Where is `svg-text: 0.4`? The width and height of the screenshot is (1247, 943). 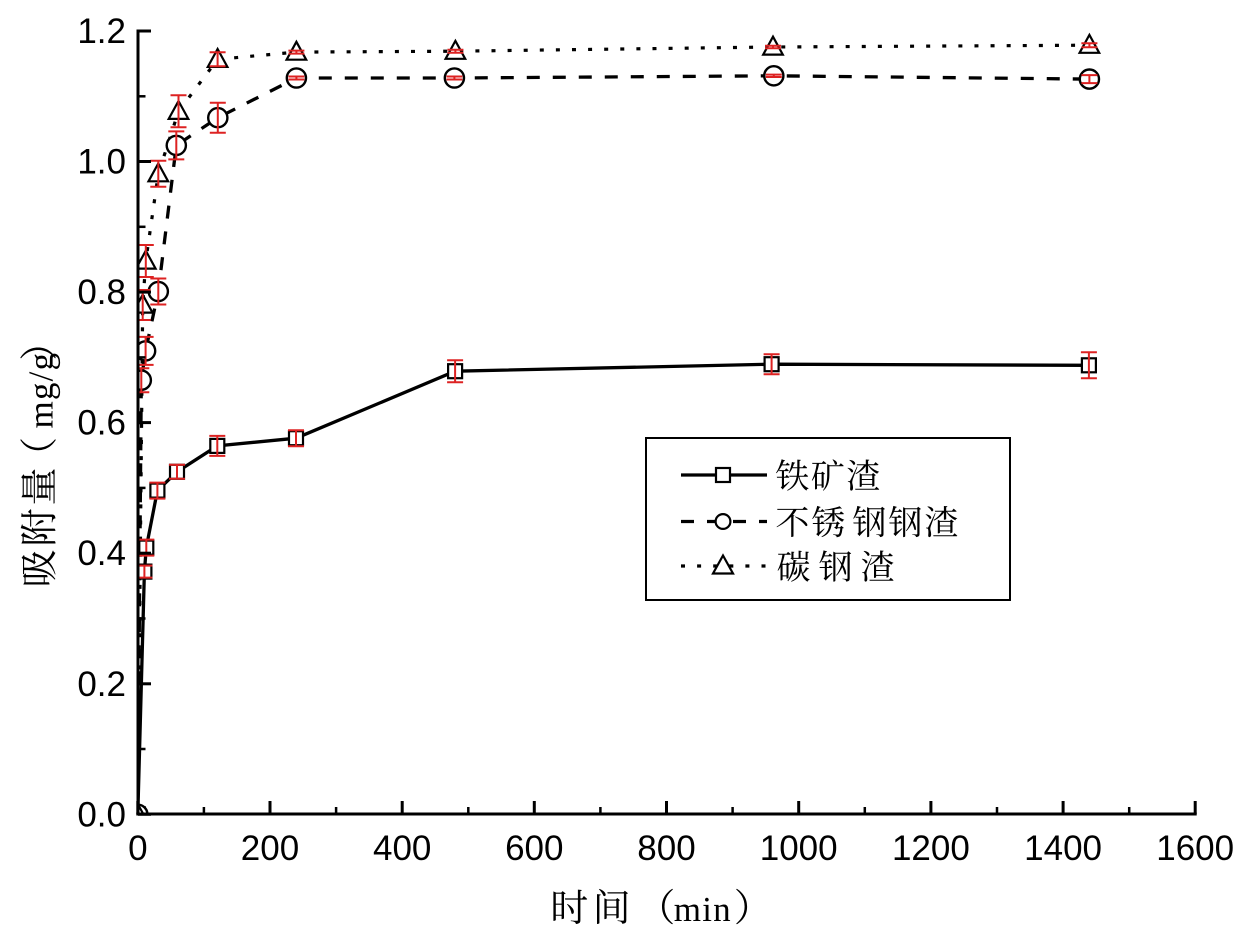 svg-text: 0.4 is located at coordinates (101, 553).